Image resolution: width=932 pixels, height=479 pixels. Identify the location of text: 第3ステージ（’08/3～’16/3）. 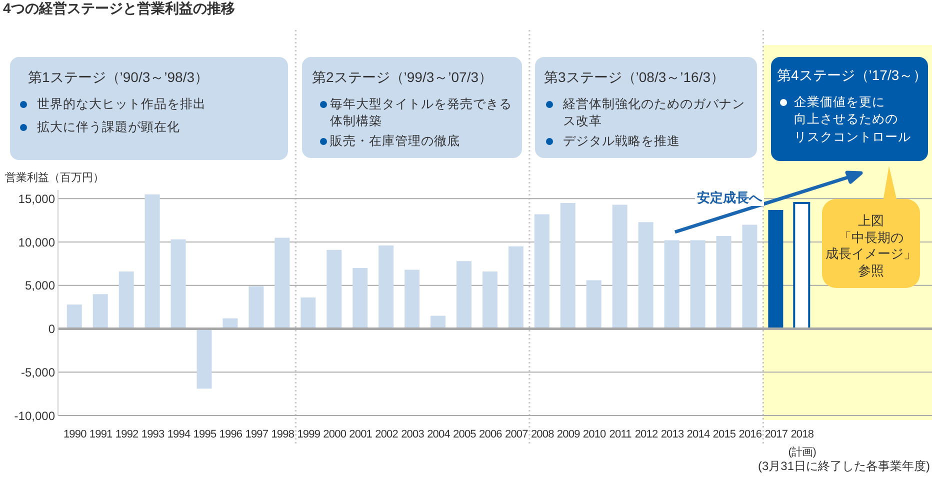
(634, 77).